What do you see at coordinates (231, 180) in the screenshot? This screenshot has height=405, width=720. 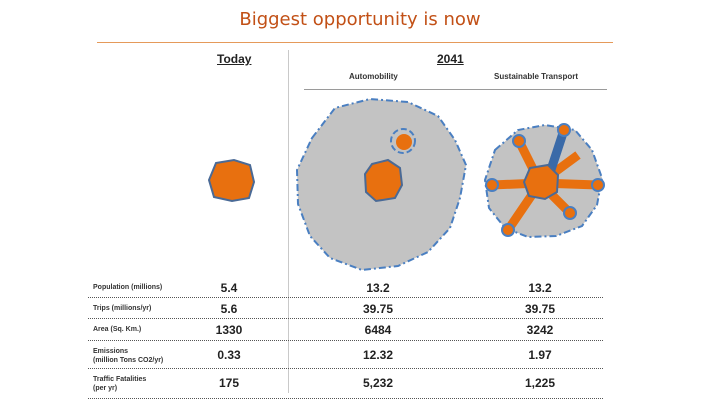 I see `today-city-blob` at bounding box center [231, 180].